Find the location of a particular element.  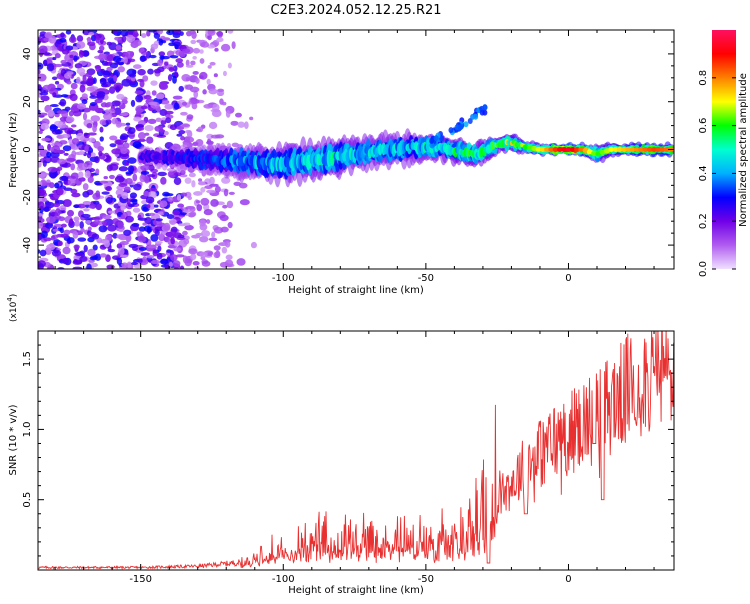

y-tick-label: 1.0 is located at coordinates (27, 429).